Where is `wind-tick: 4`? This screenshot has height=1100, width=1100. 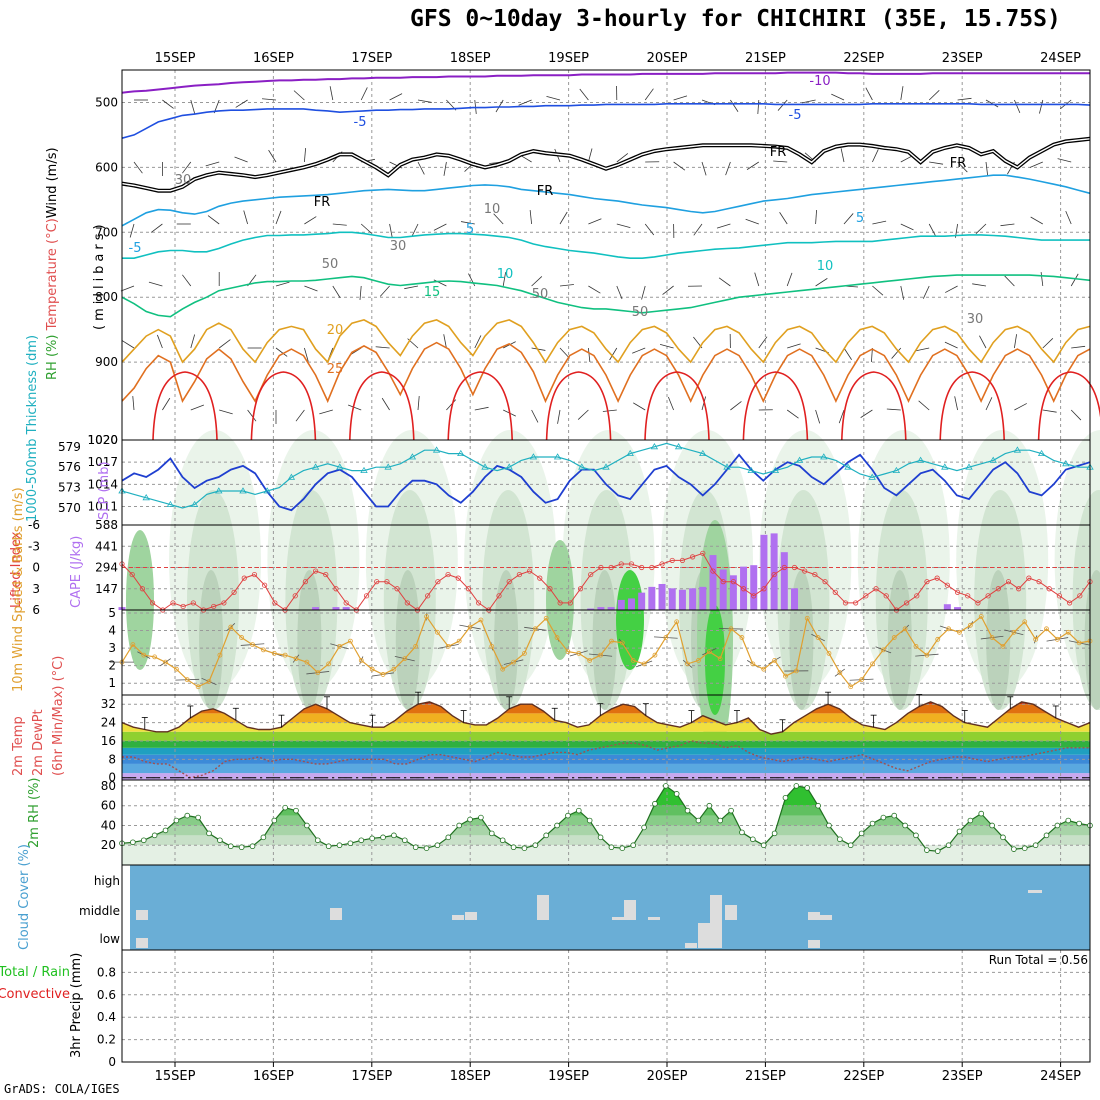
wind-tick: 4 is located at coordinates (112, 631).